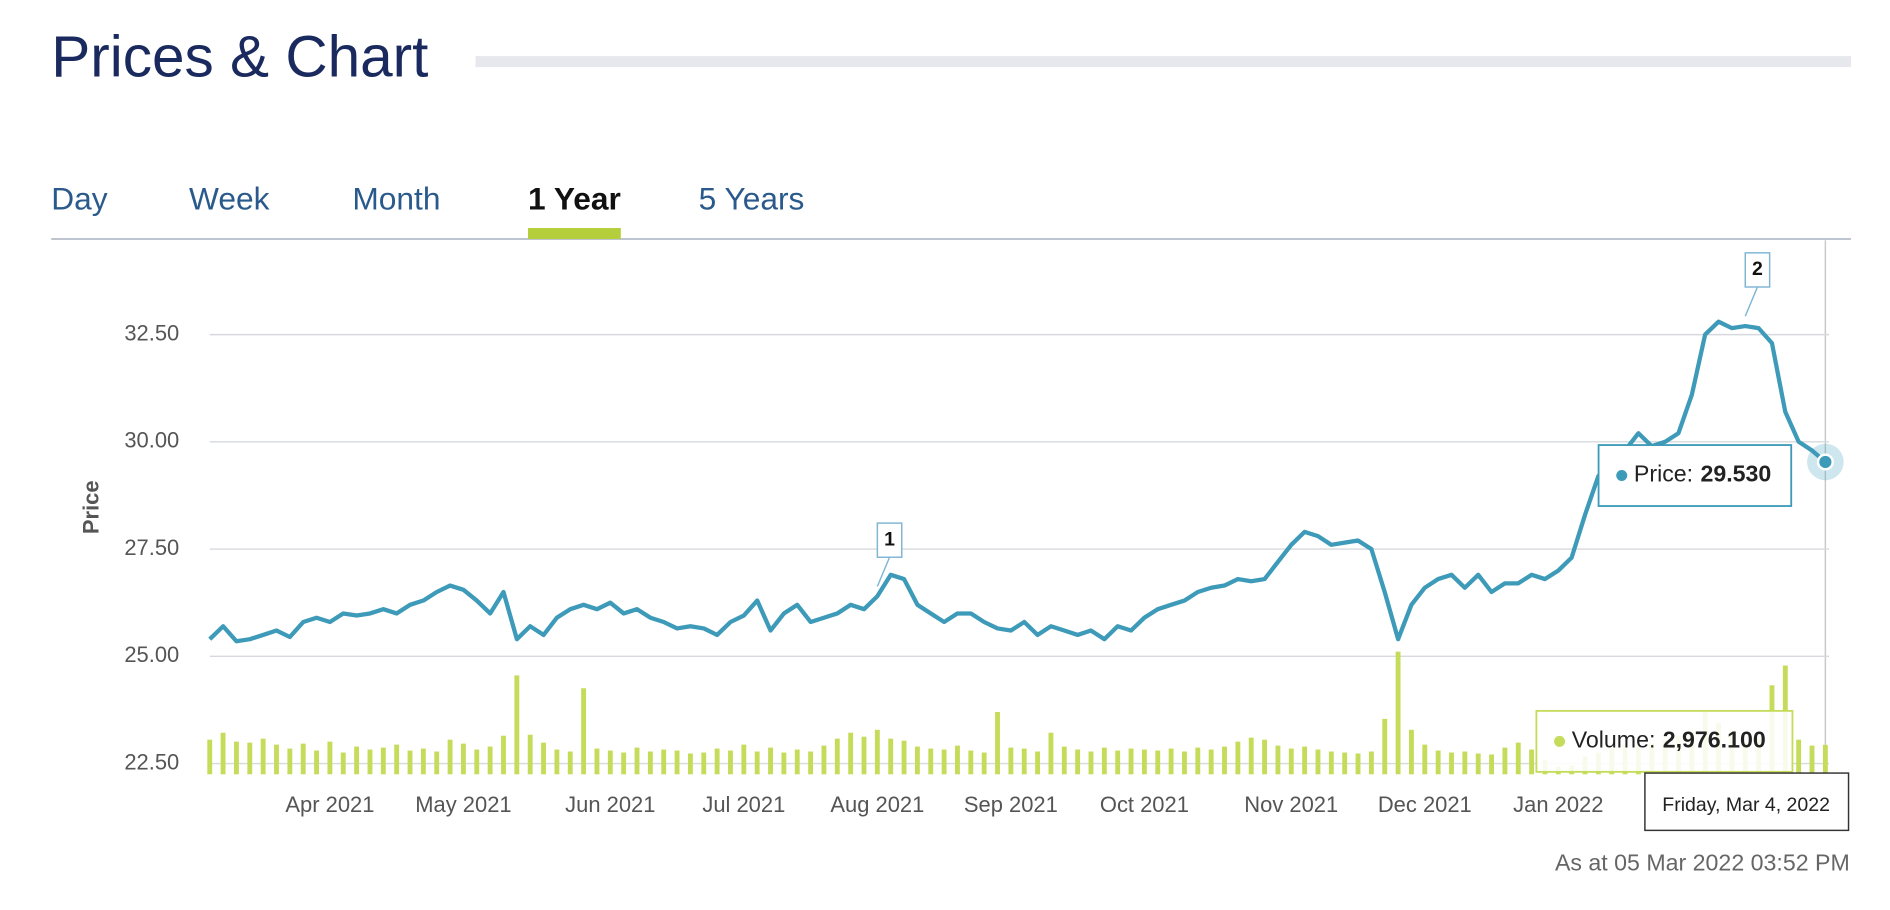 This screenshot has width=1890, height=910. What do you see at coordinates (574, 199) in the screenshot?
I see `tab: 1 Year` at bounding box center [574, 199].